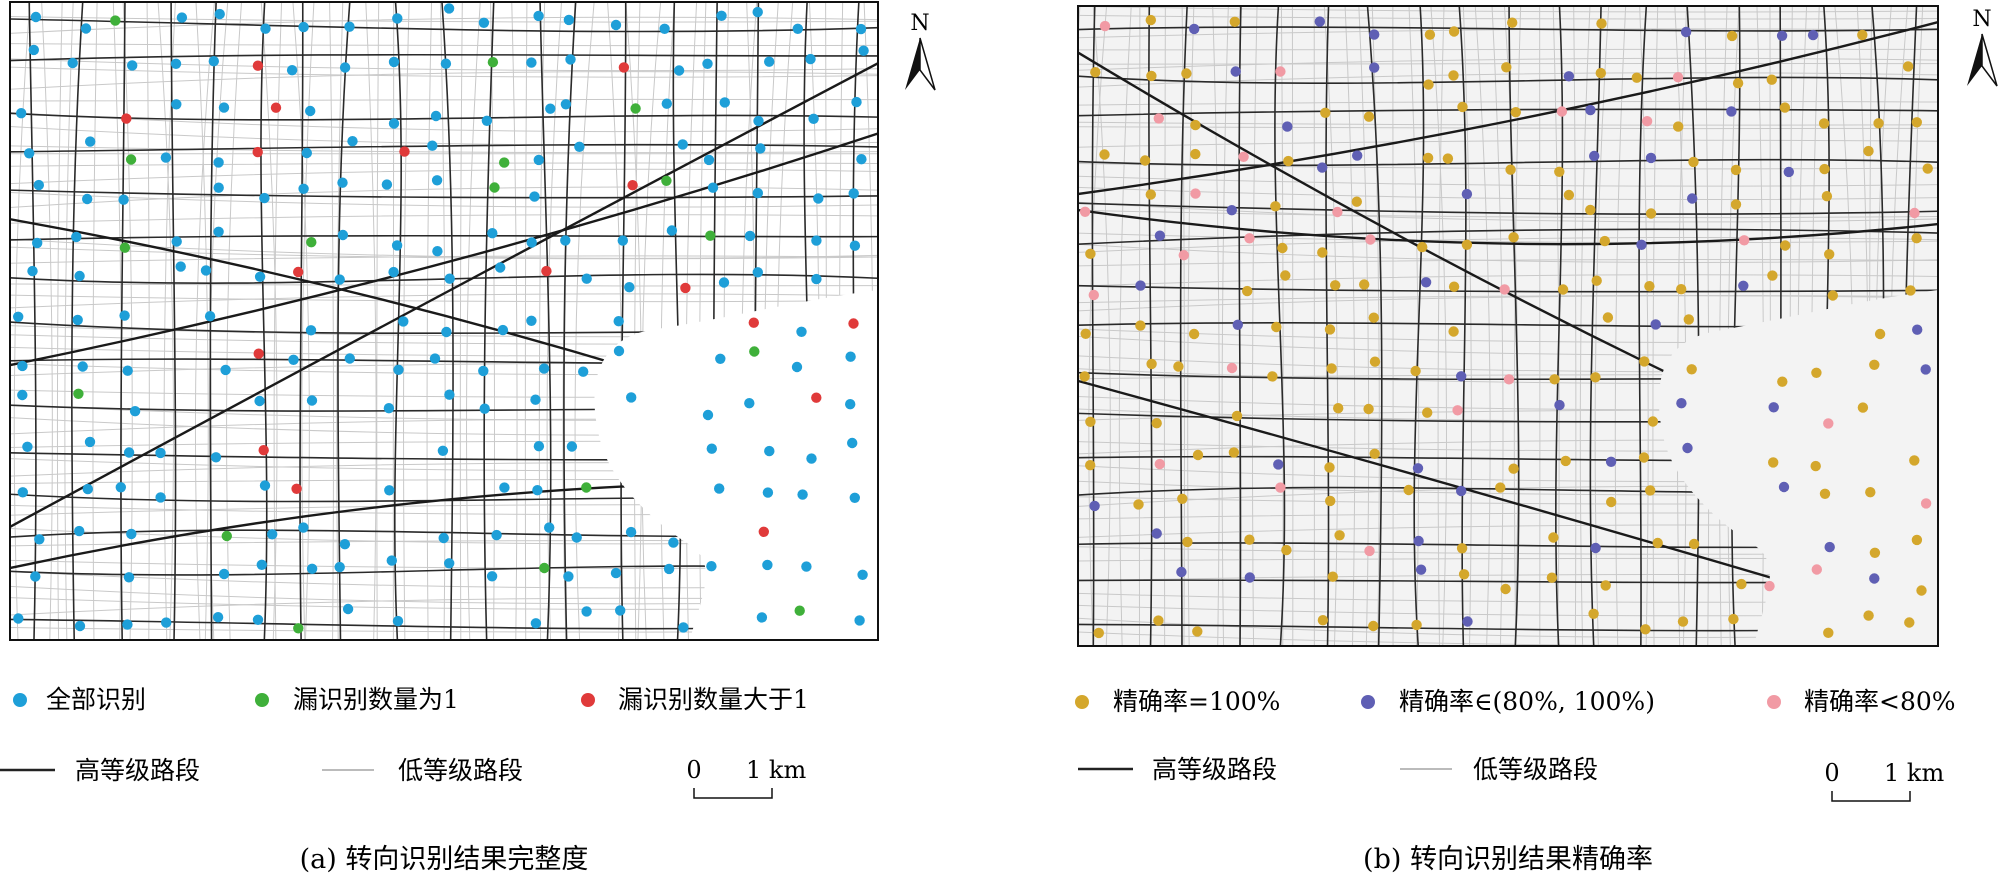 The image size is (2000, 885). I want to click on legend-a-dot-all-identified, so click(20, 700).